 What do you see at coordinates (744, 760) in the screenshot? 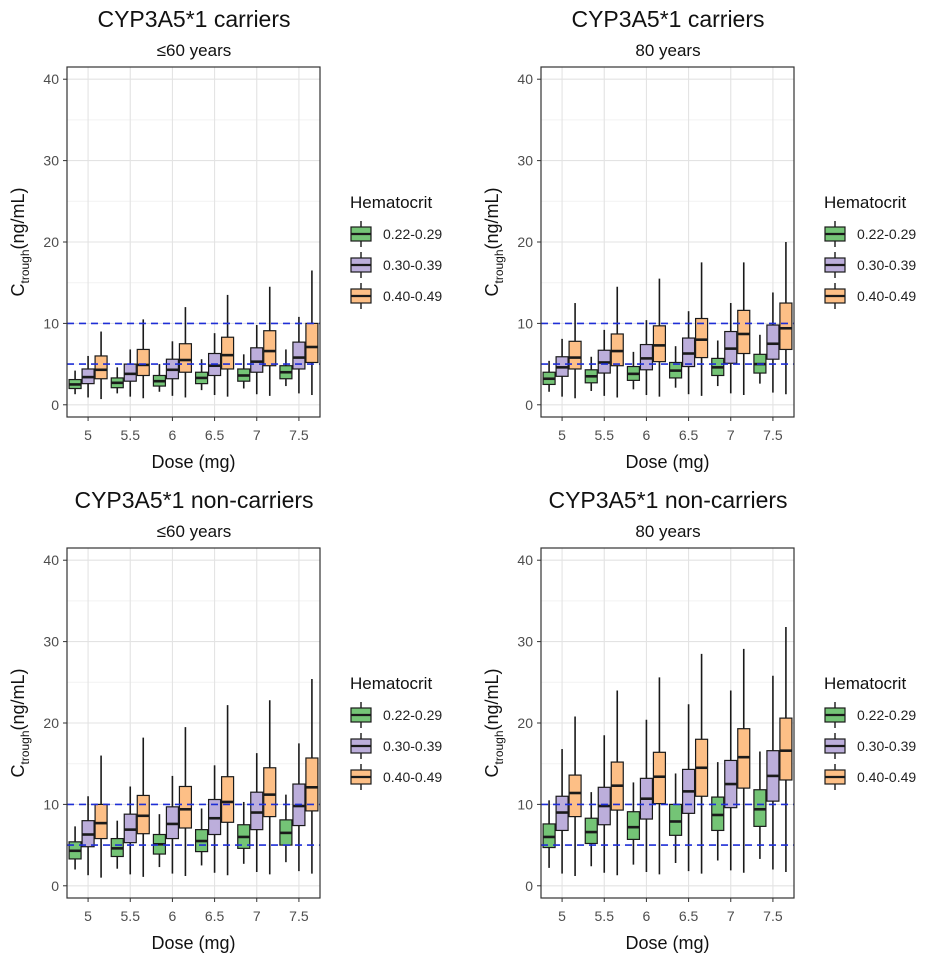
I see `box-0.40-0.49-7` at bounding box center [744, 760].